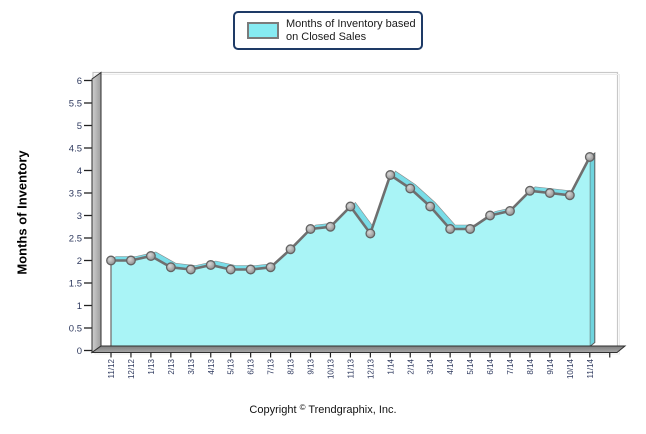  Describe the element at coordinates (79, 126) in the screenshot. I see `y-axis-tick-label: 5` at that location.